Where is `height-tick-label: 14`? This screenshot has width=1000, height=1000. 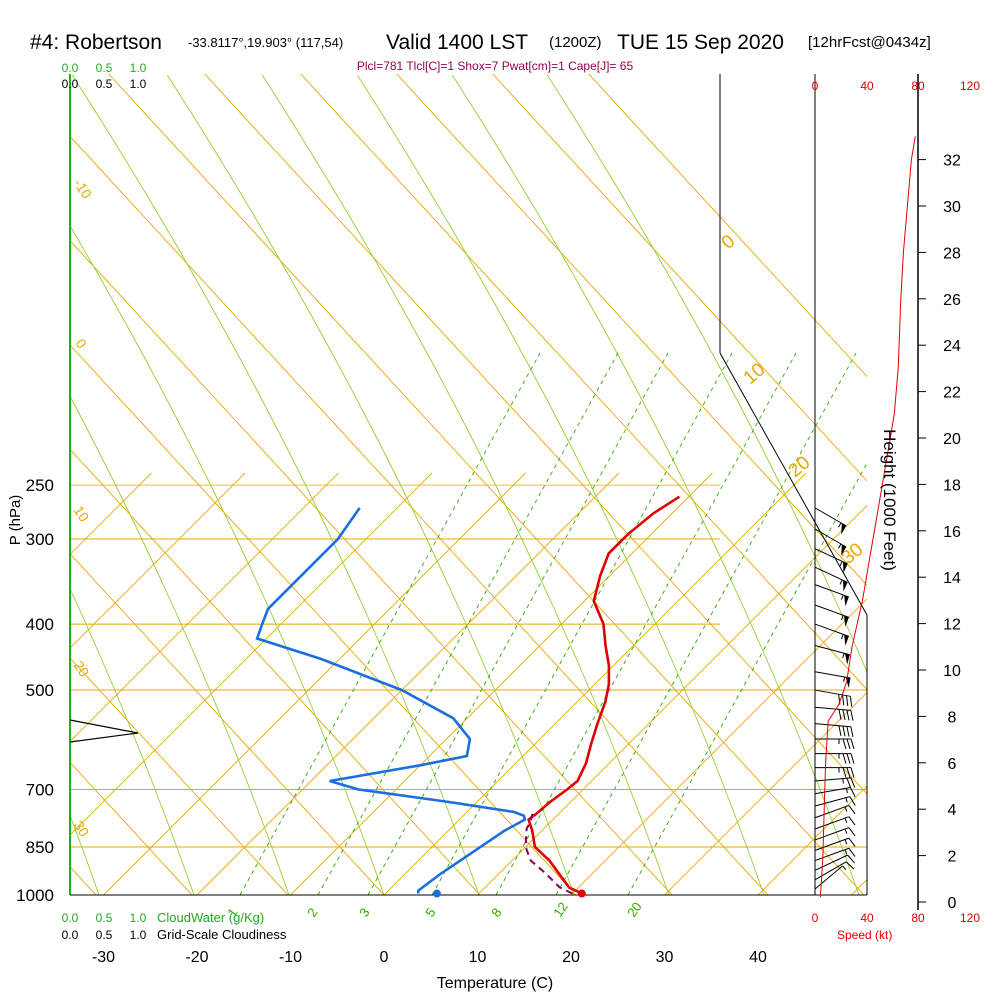 height-tick-label: 14 is located at coordinates (952, 578).